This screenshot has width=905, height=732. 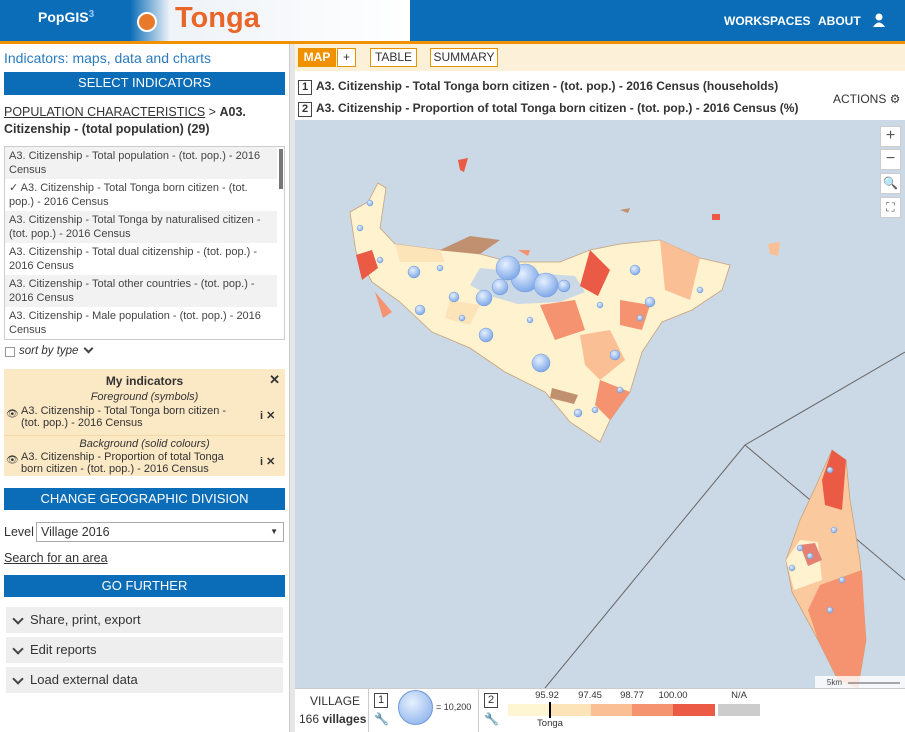 I want to click on legend-layer-number: 1, so click(x=381, y=700).